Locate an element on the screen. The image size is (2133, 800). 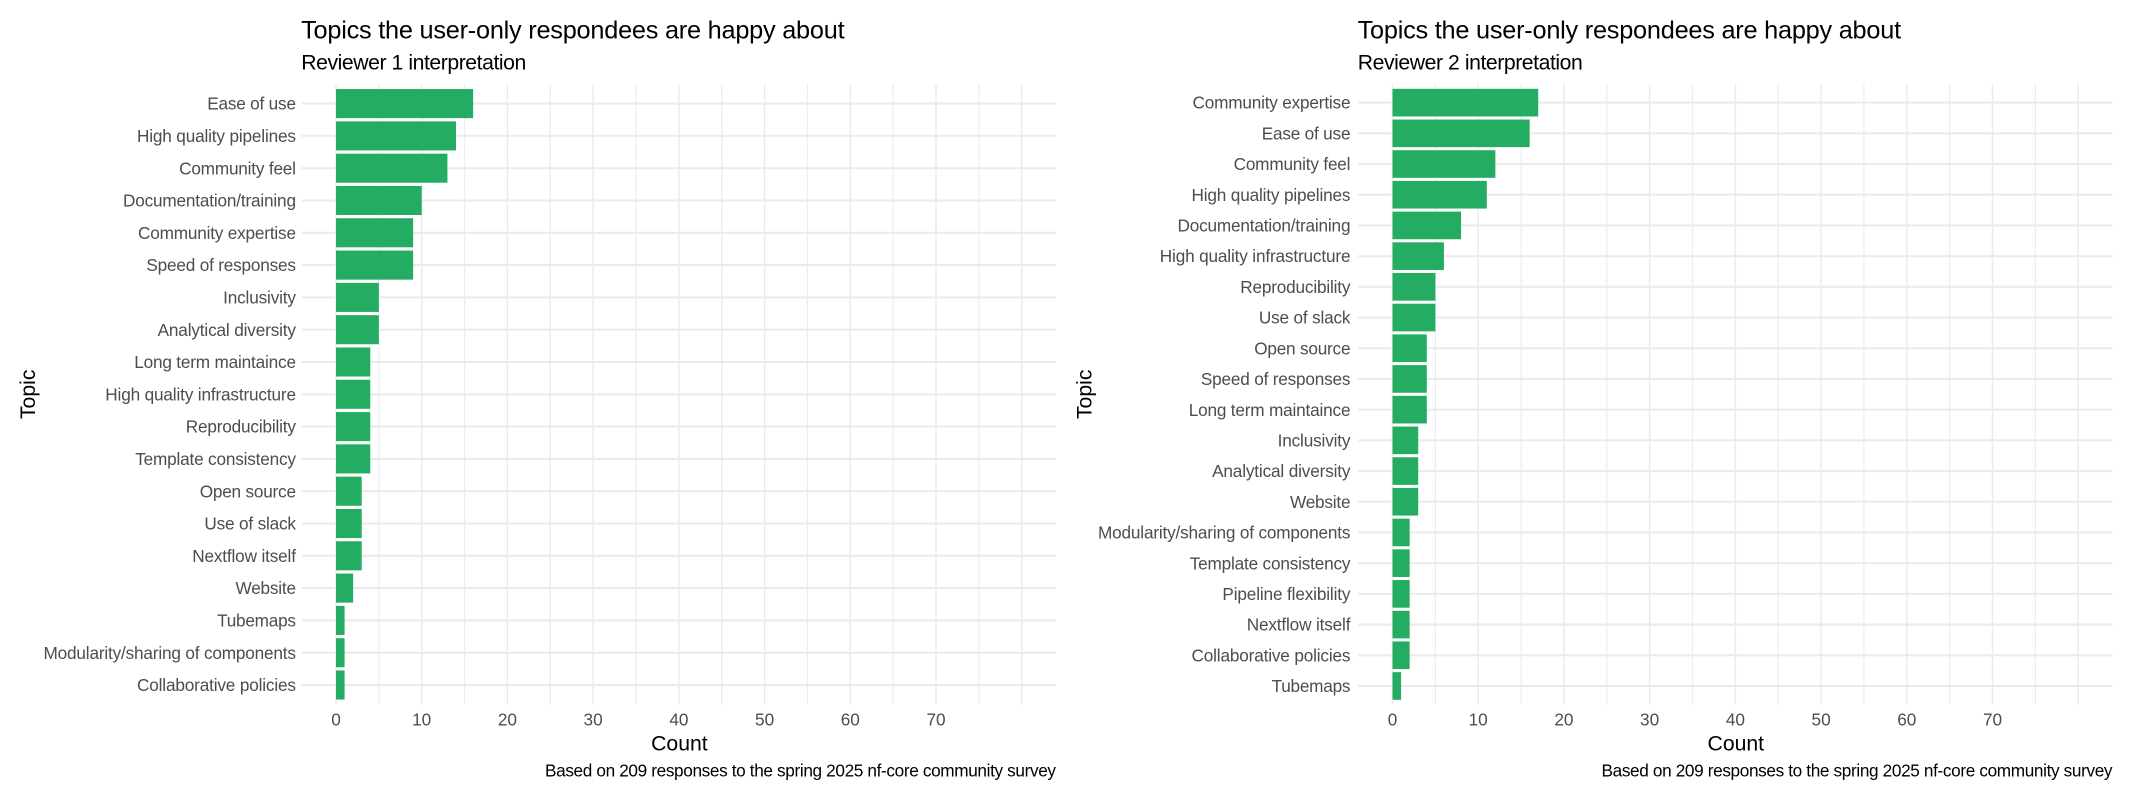
svg-text: Reviewer 2 interpretation is located at coordinates (1470, 63).